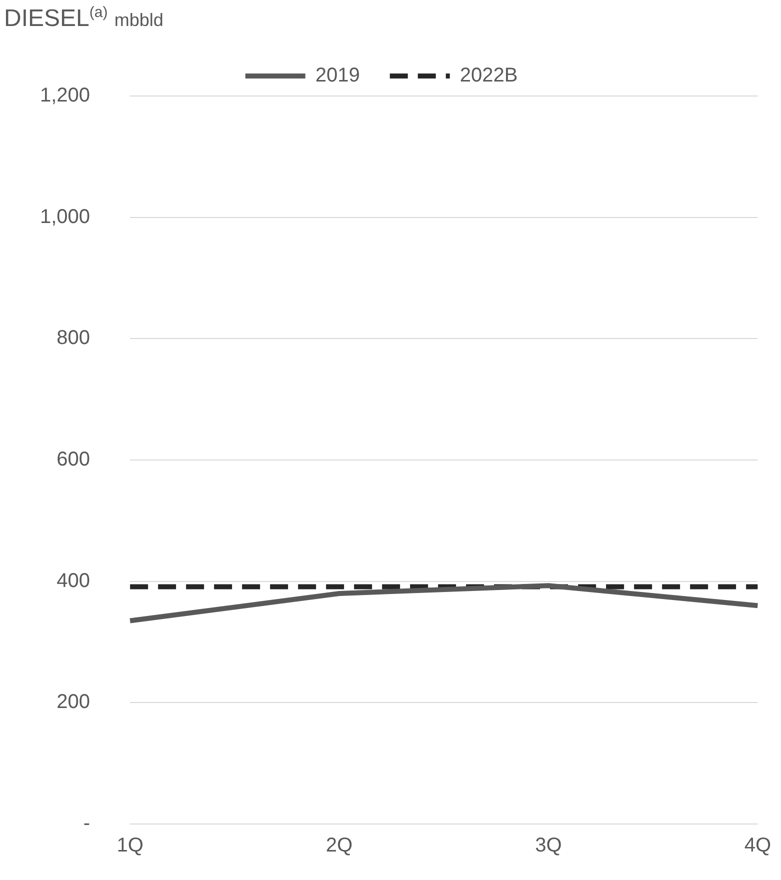  What do you see at coordinates (548, 845) in the screenshot?
I see `x-tick-label: 3Q` at bounding box center [548, 845].